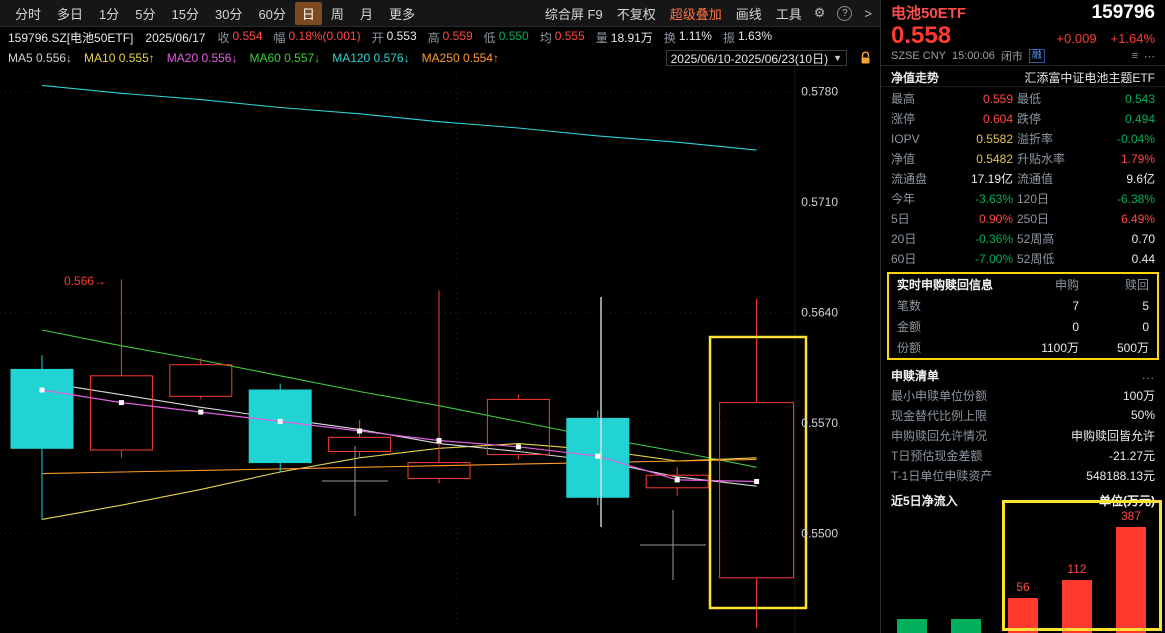  I want to click on quote-field-label: 量, so click(601, 38).